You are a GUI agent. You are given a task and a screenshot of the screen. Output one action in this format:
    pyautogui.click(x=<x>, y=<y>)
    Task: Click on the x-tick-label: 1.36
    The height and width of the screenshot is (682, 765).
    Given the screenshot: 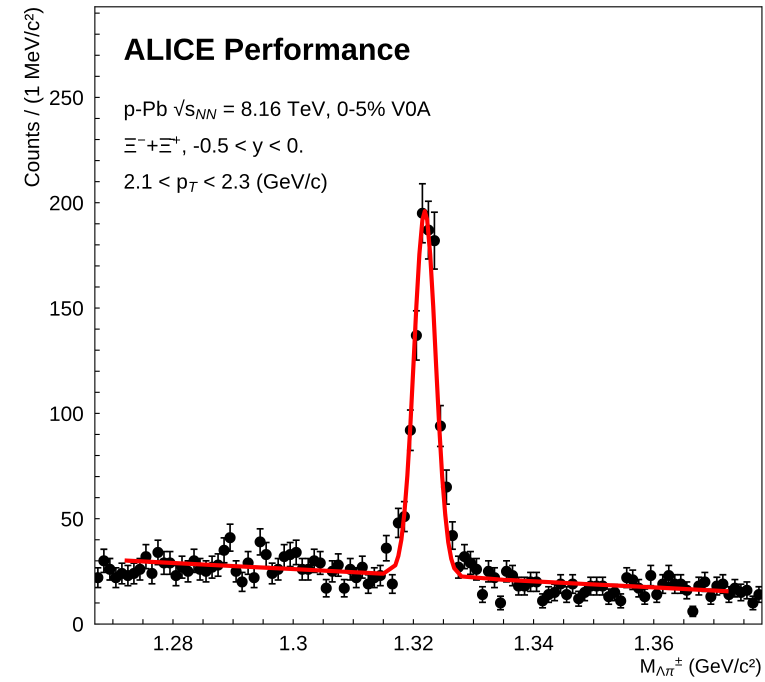 What is the action you would take?
    pyautogui.click(x=654, y=643)
    